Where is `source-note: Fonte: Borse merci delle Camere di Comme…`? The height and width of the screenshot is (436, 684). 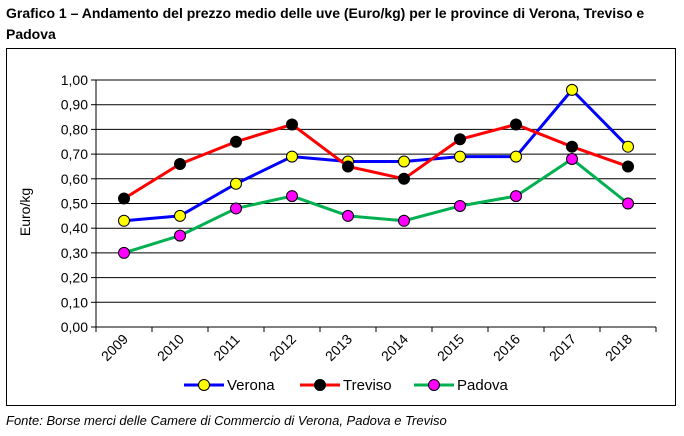 source-note: Fonte: Borse merci delle Camere di Comme… is located at coordinates (226, 420).